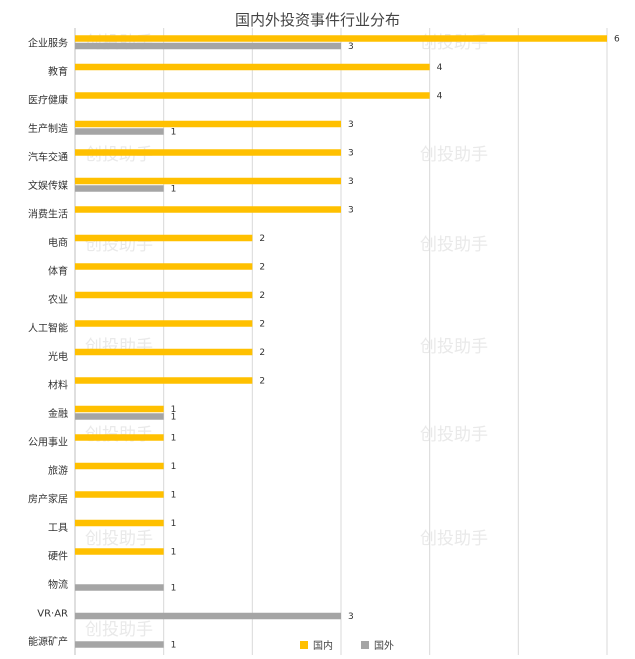 The height and width of the screenshot is (659, 635). I want to click on legend-label-domestic: 国内, so click(323, 646).